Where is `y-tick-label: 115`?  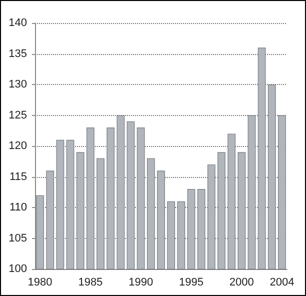
y-tick-label: 115 is located at coordinates (18, 176).